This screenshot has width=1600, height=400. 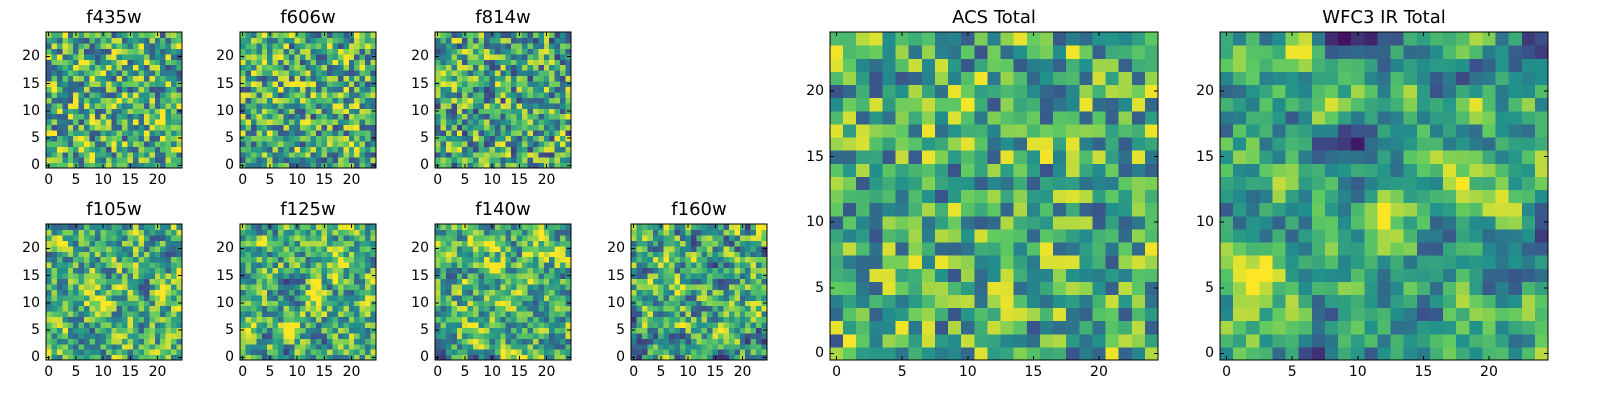 What do you see at coordinates (225, 56) in the screenshot?
I see `y-tick-label: 20` at bounding box center [225, 56].